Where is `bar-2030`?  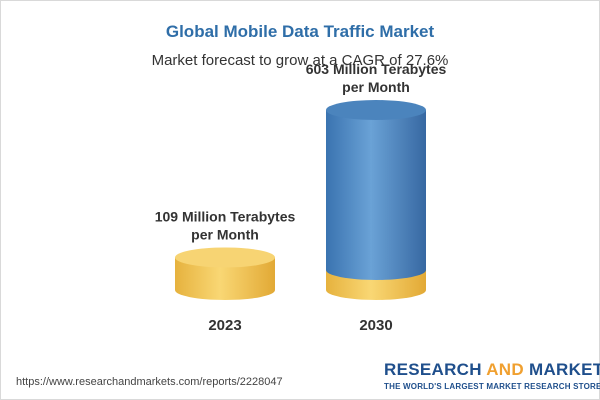
bar-2030 is located at coordinates (376, 200).